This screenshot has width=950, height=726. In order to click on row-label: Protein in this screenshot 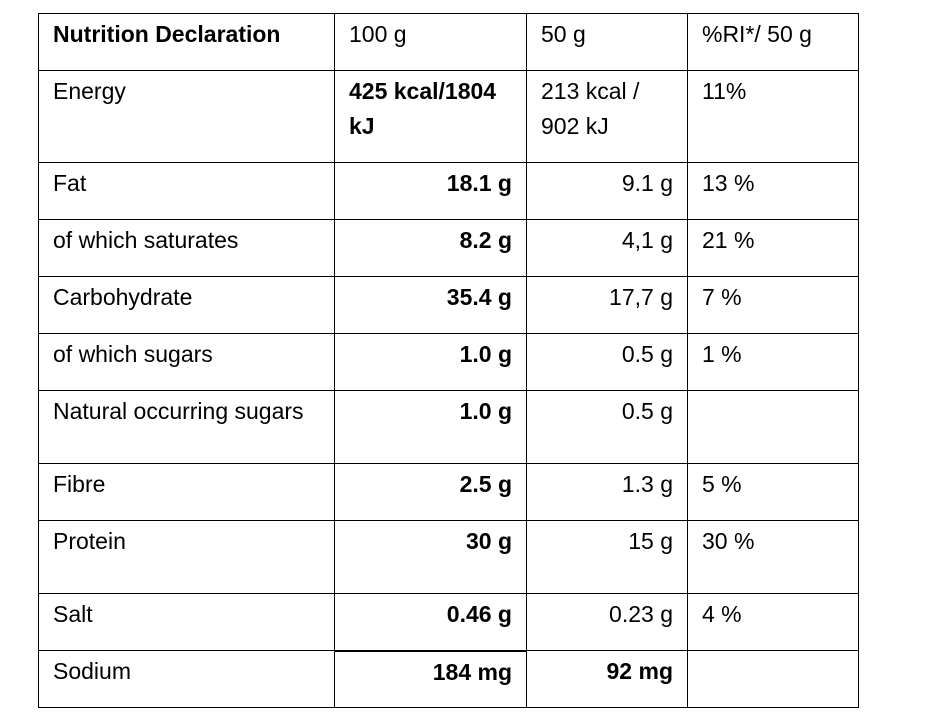, I will do `click(186, 557)`.